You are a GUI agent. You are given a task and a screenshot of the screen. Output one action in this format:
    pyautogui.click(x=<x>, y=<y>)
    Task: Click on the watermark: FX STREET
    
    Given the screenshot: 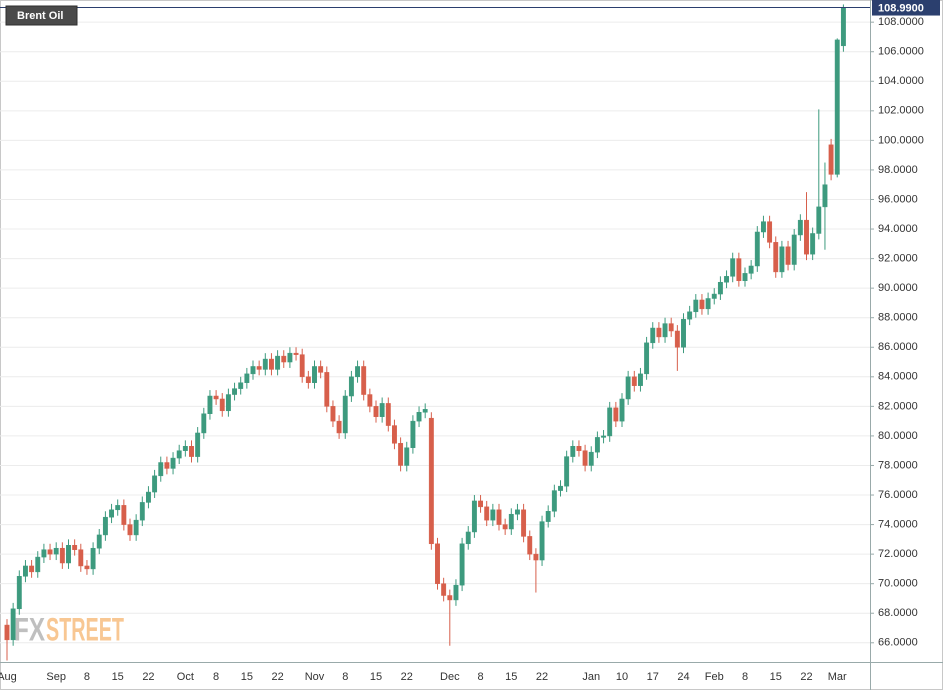 What is the action you would take?
    pyautogui.click(x=69, y=629)
    